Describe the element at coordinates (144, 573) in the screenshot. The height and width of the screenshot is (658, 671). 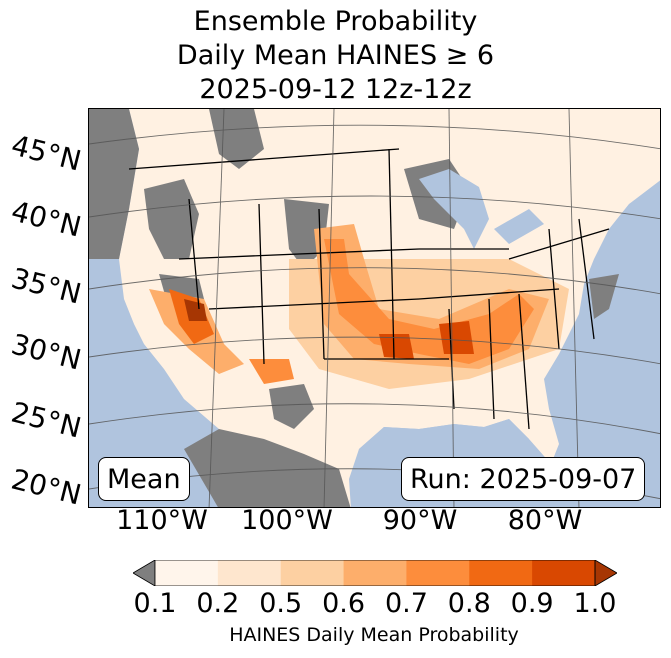
I see `colorbar-under-arrow` at that location.